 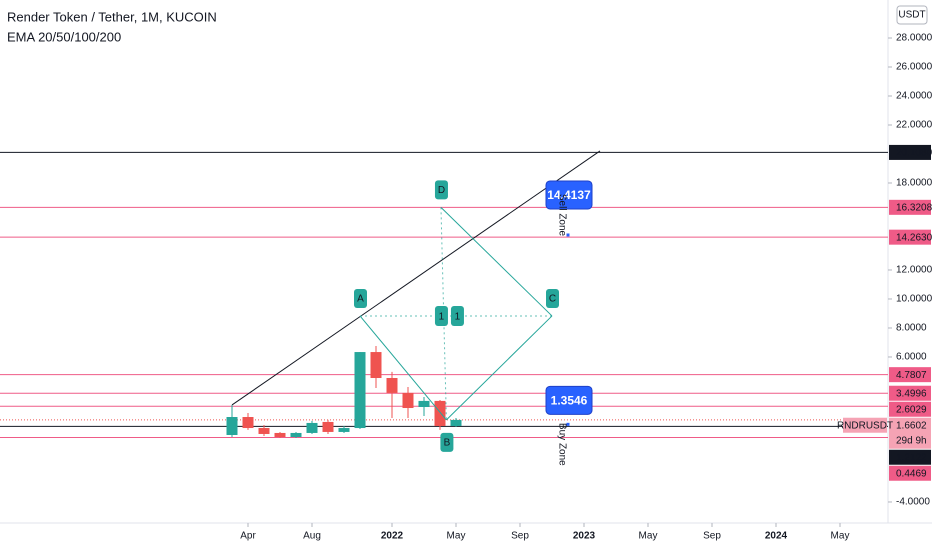 What do you see at coordinates (914, 270) in the screenshot?
I see `y-tick-label: 12.0000` at bounding box center [914, 270].